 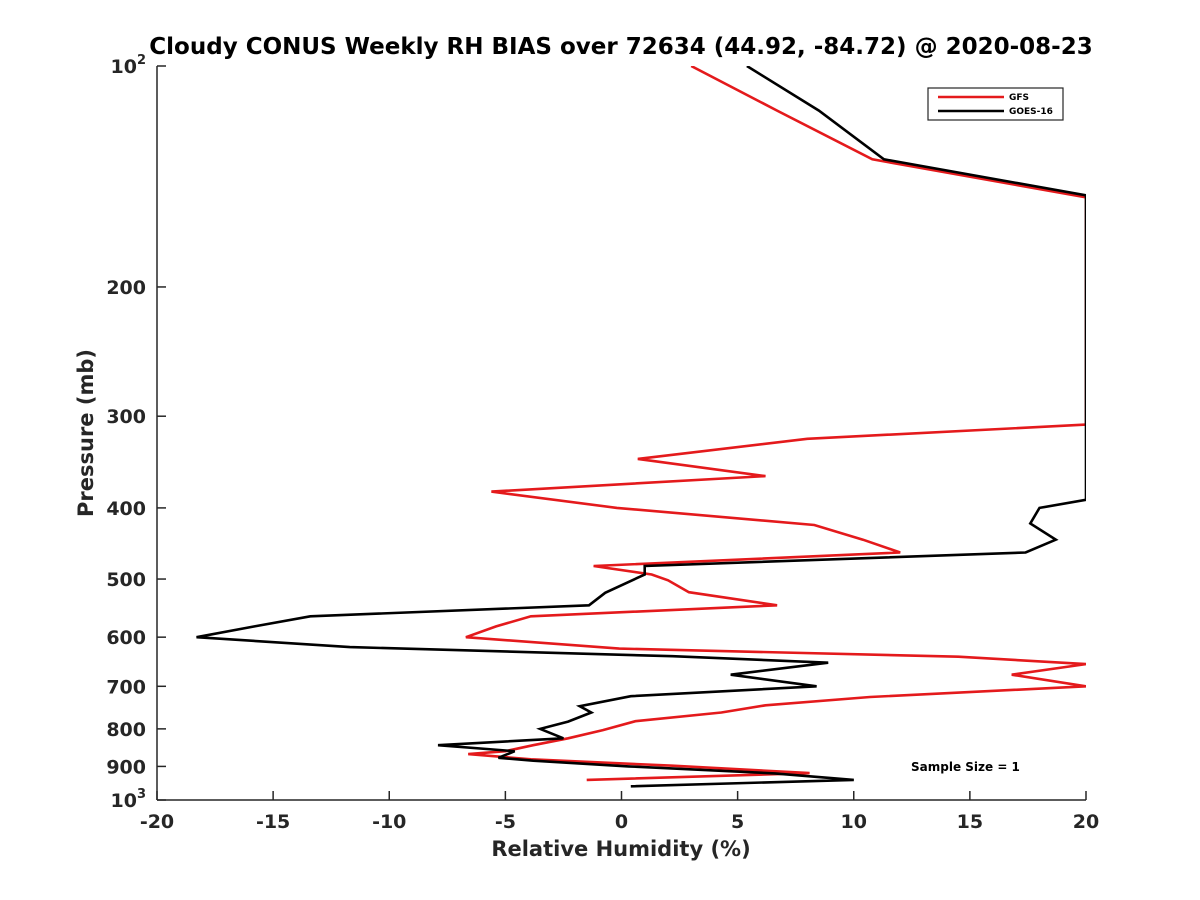 I want to click on legend-label-gfs: GFS, so click(x=1019, y=98).